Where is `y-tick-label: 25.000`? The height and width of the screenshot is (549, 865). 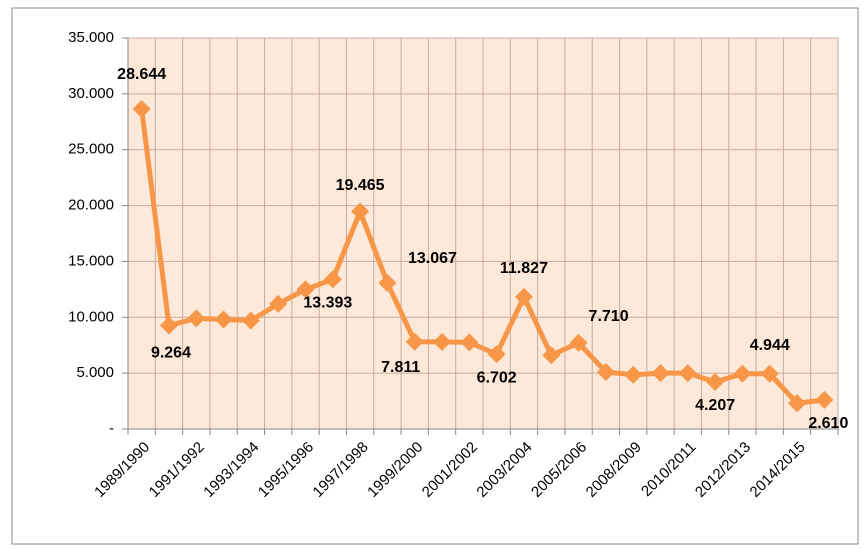 y-tick-label: 25.000 is located at coordinates (91, 149).